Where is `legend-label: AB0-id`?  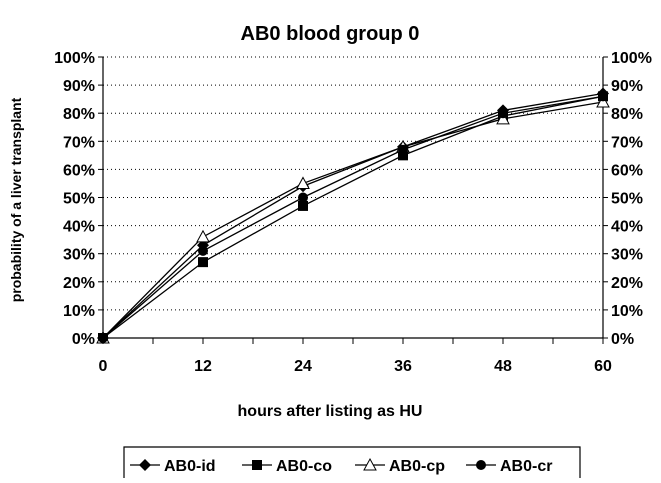
legend-label: AB0-id is located at coordinates (190, 466).